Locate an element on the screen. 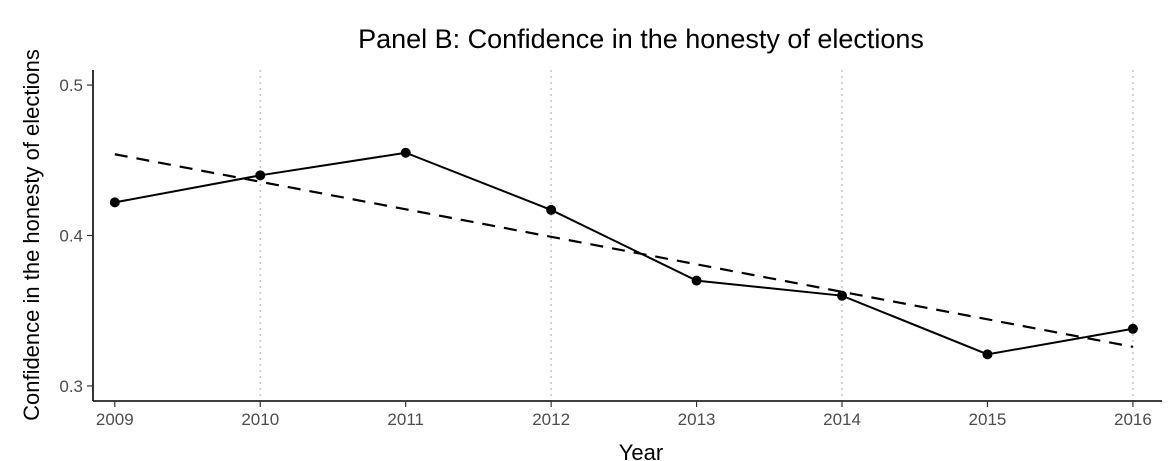  x-axis-label: Year is located at coordinates (641, 450).